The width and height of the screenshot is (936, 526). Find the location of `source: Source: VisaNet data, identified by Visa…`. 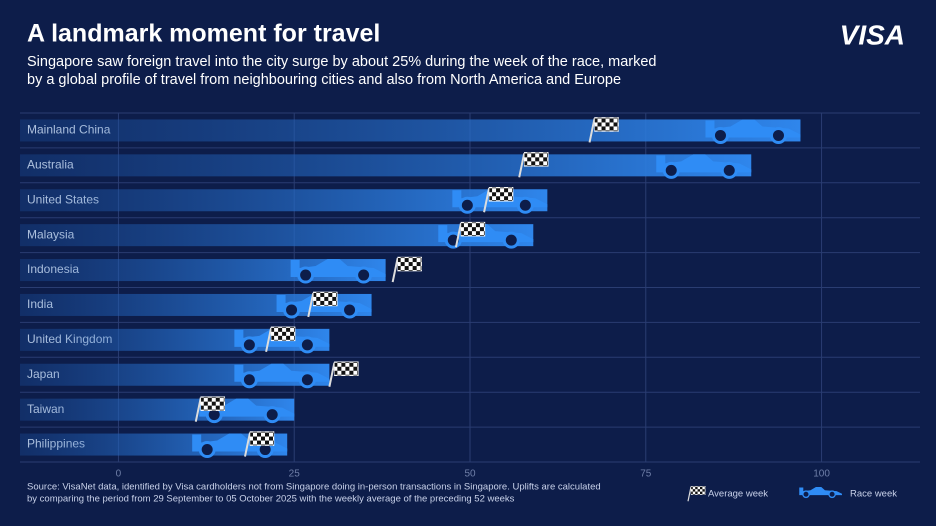

source: Source: VisaNet data, identified by Visa… is located at coordinates (314, 487).